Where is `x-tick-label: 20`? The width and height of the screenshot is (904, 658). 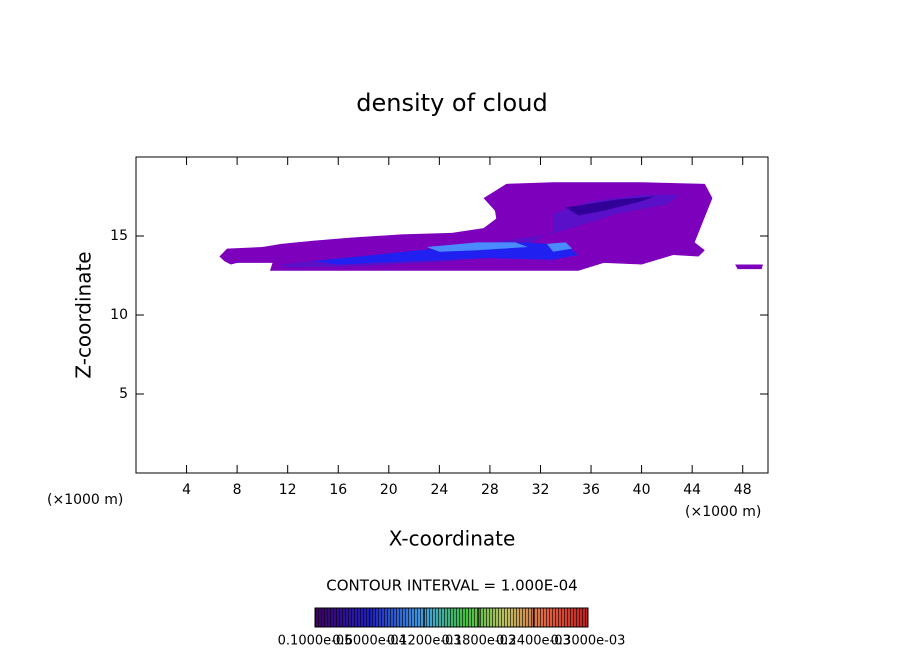 x-tick-label: 20 is located at coordinates (389, 490).